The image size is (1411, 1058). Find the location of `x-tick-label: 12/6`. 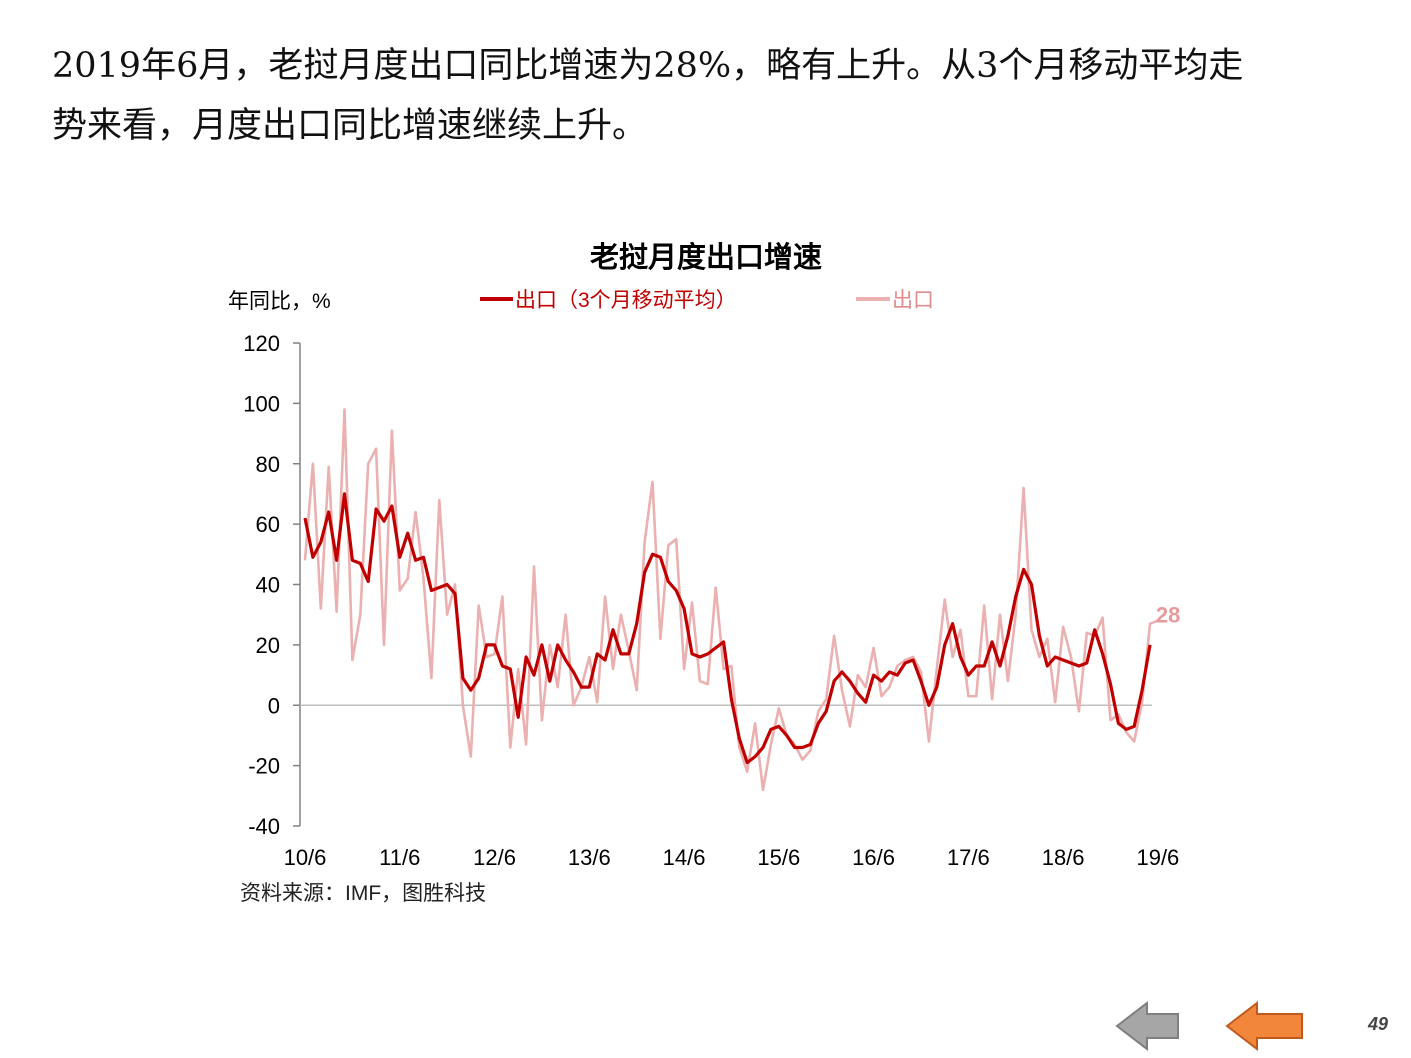

x-tick-label: 12/6 is located at coordinates (494, 857).